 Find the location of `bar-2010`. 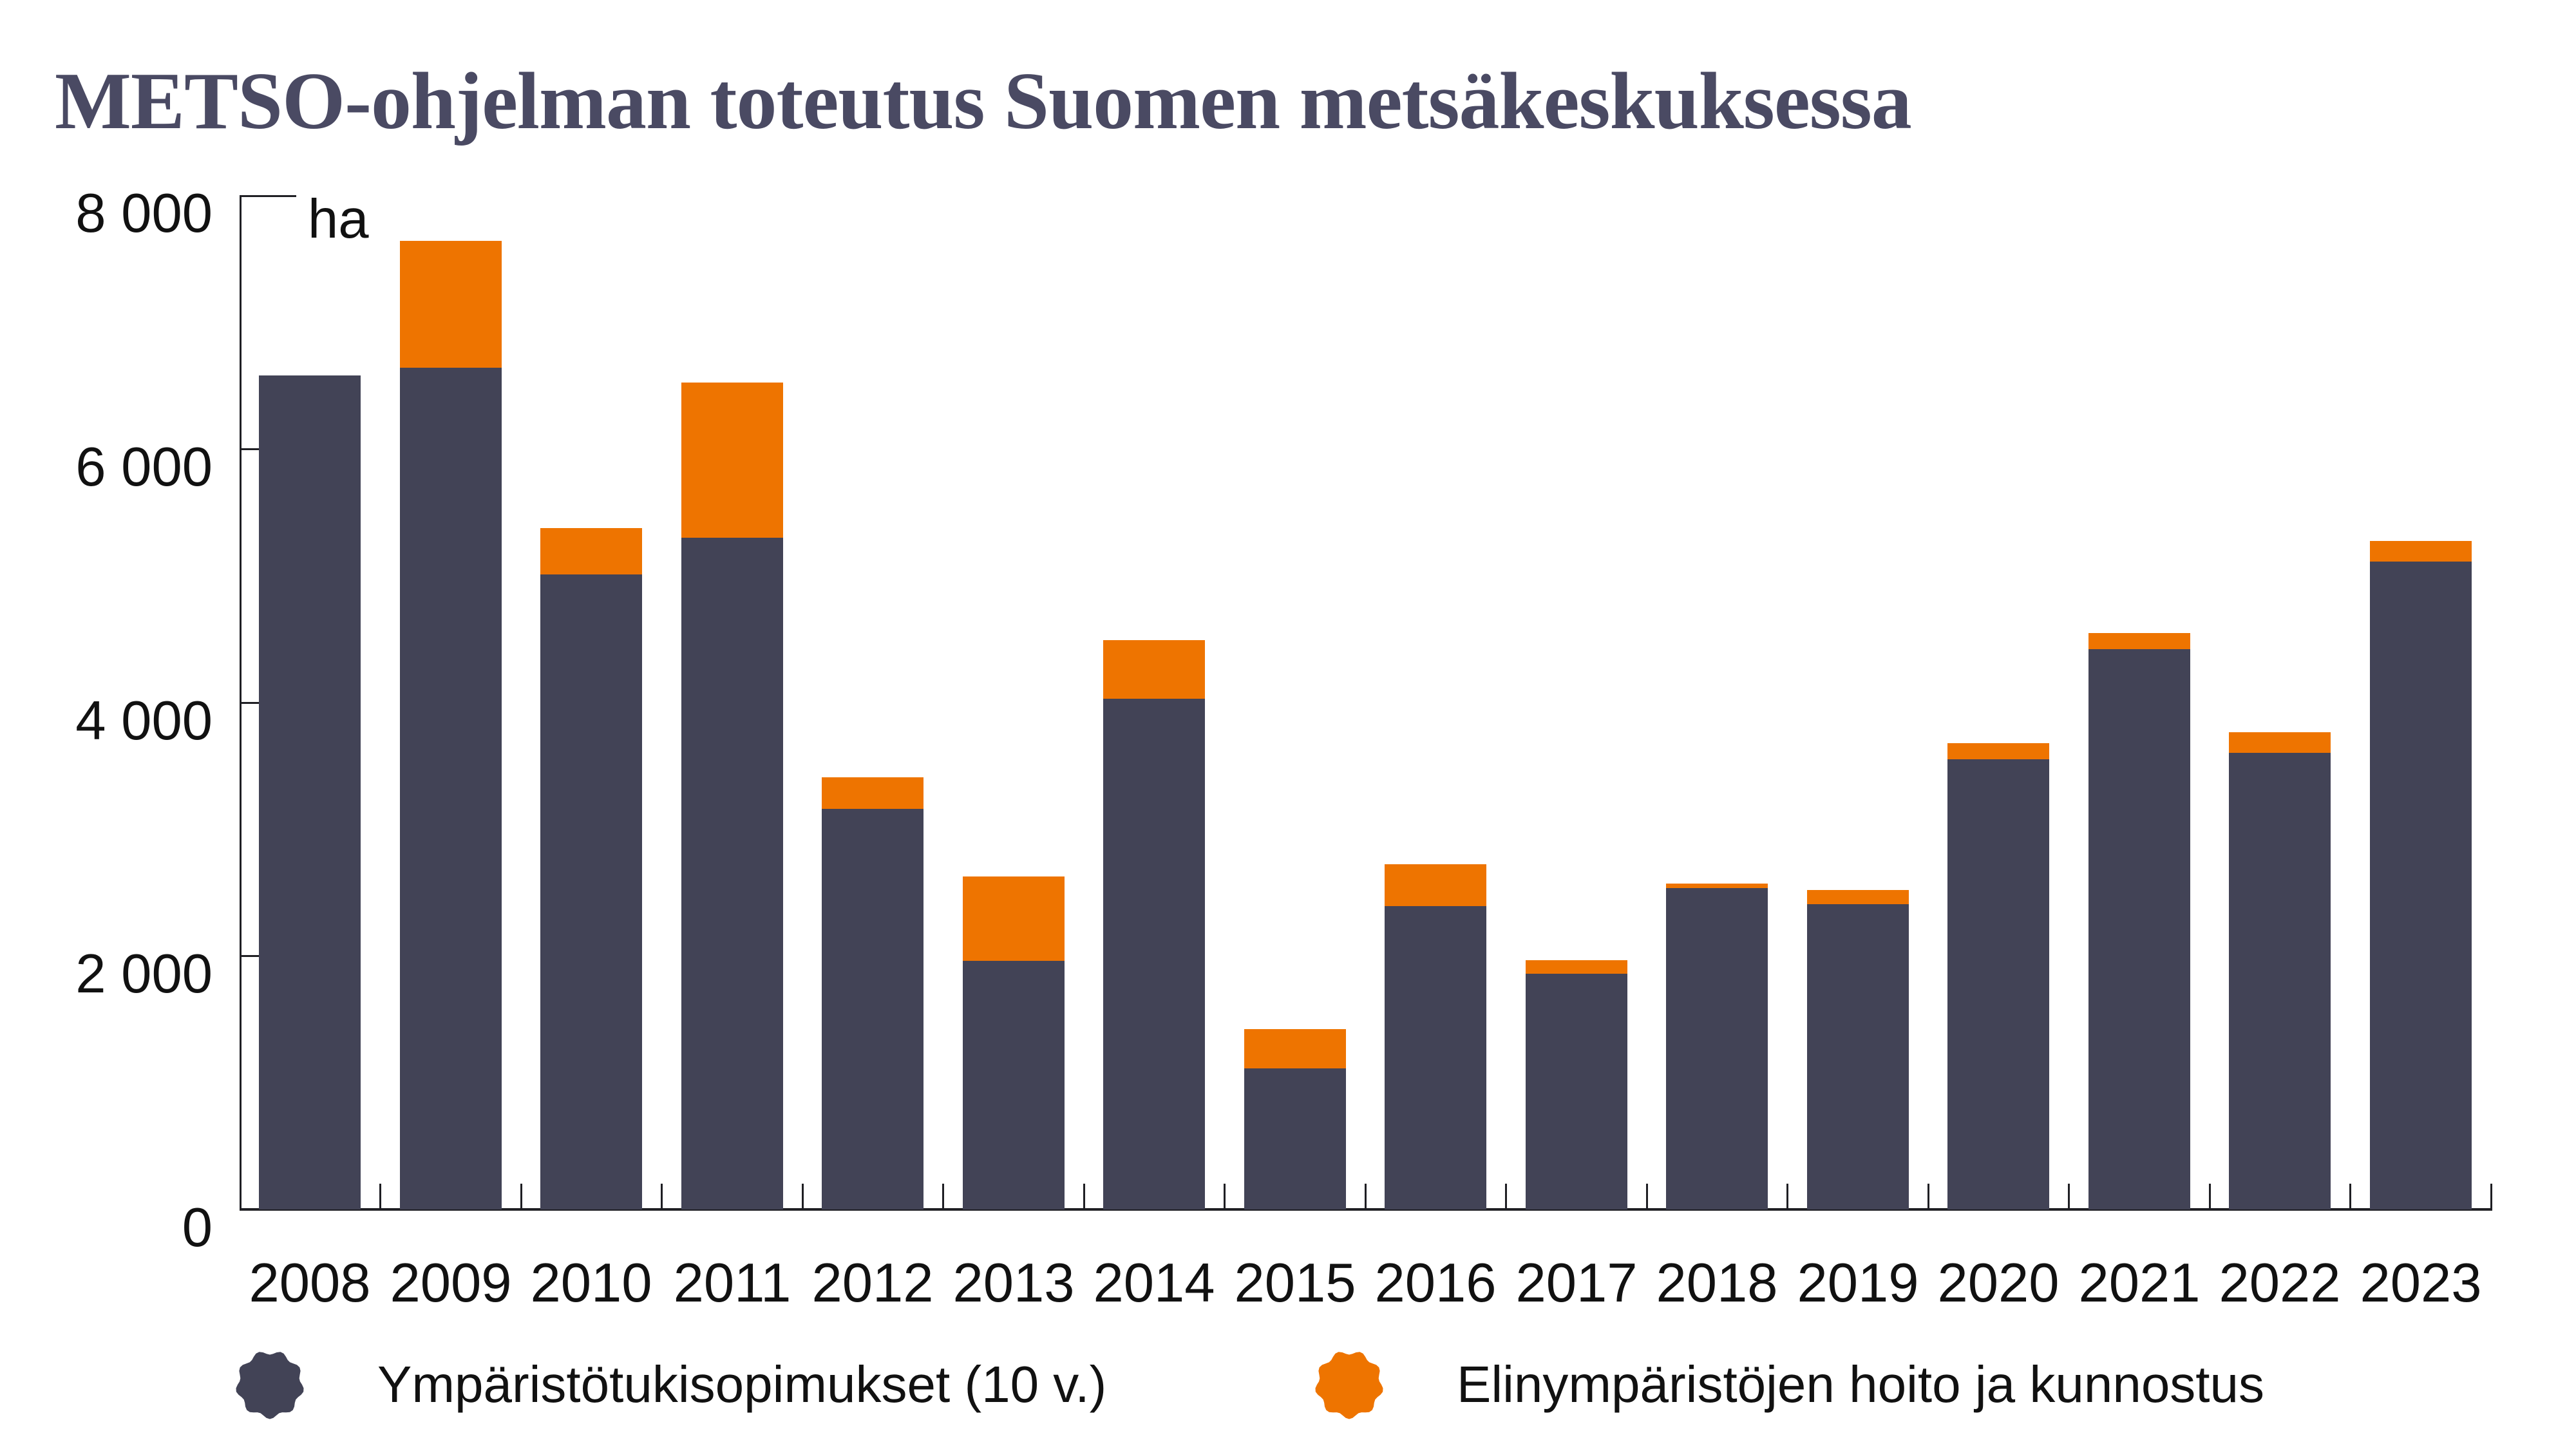

bar-2010 is located at coordinates (591, 869).